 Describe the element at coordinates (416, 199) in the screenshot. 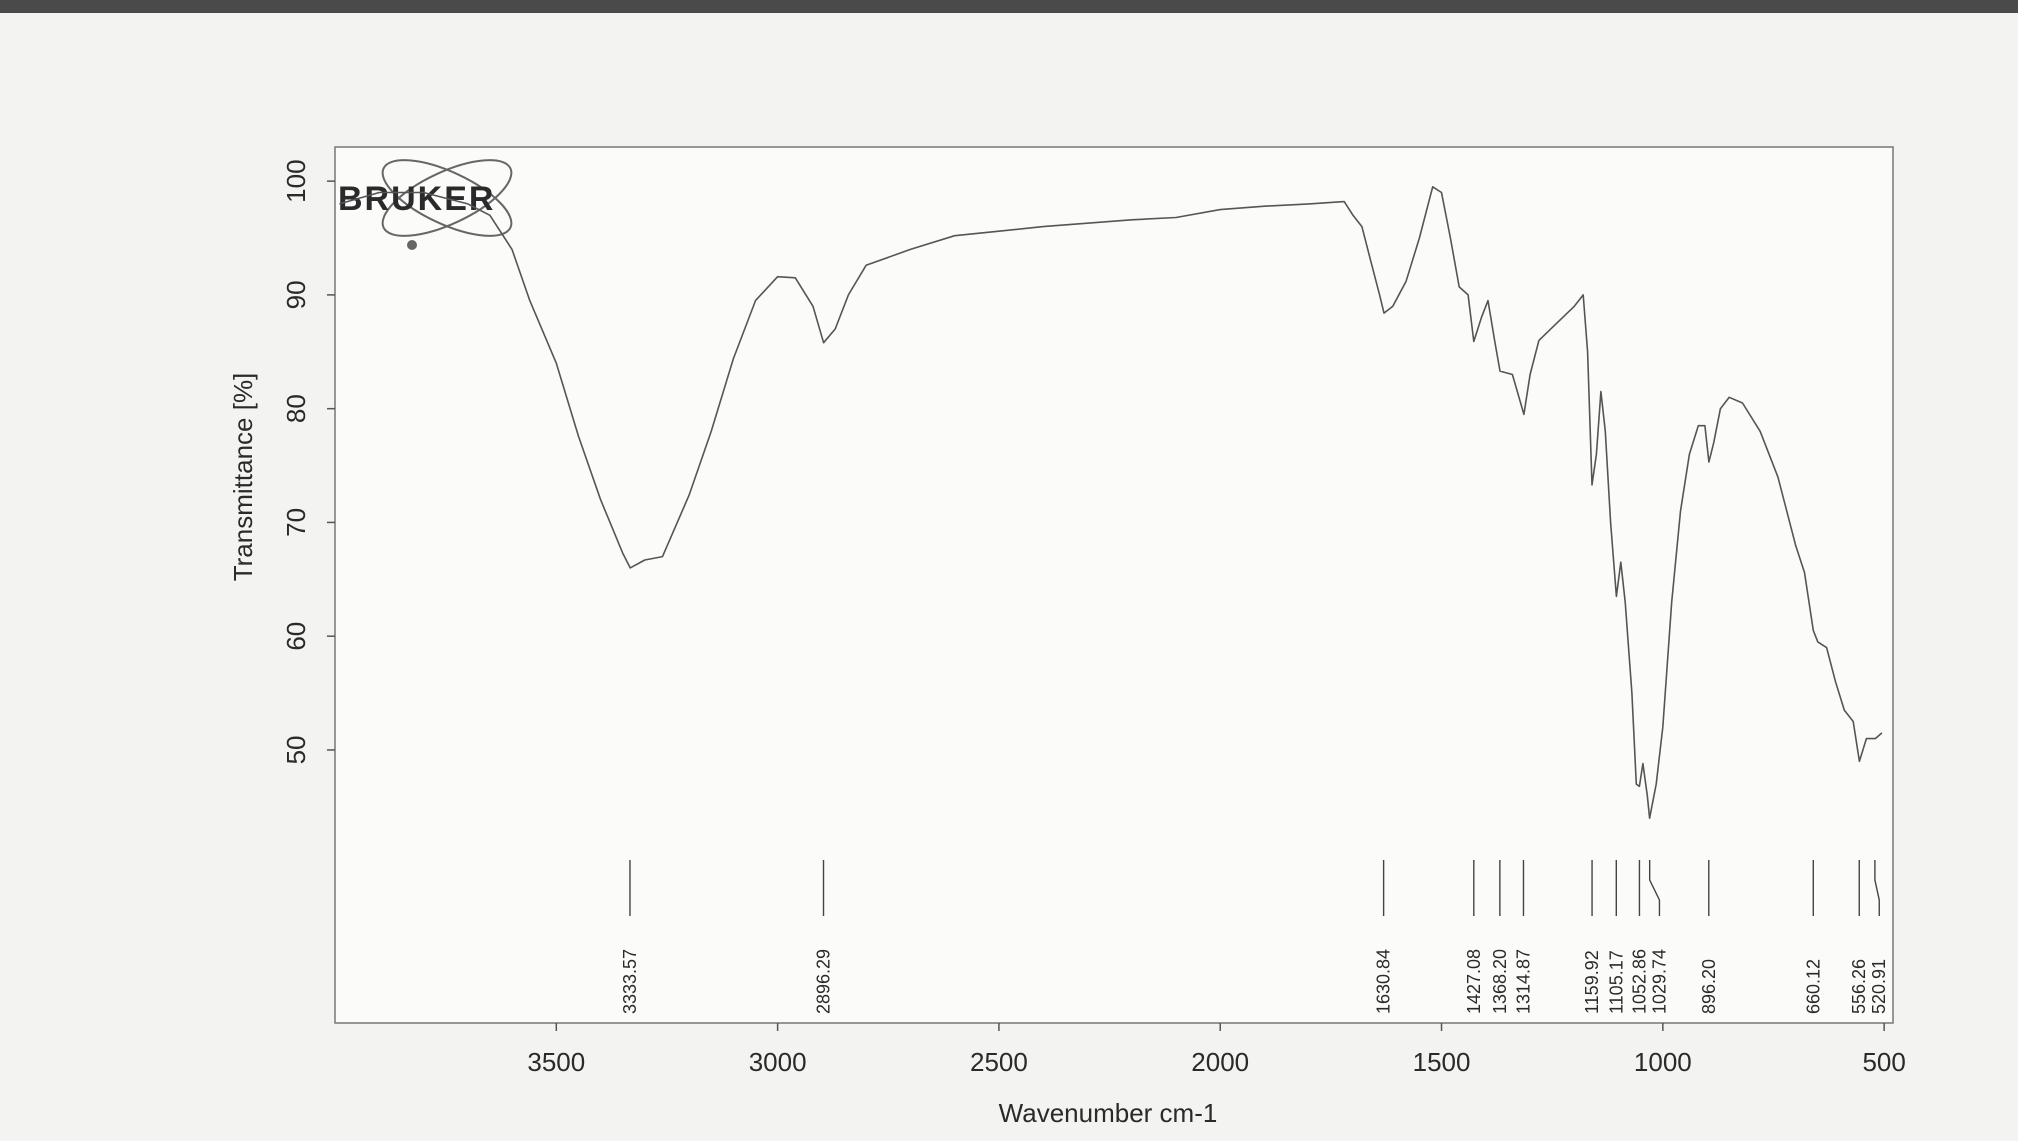

I see `logo-text: BRUKER` at that location.